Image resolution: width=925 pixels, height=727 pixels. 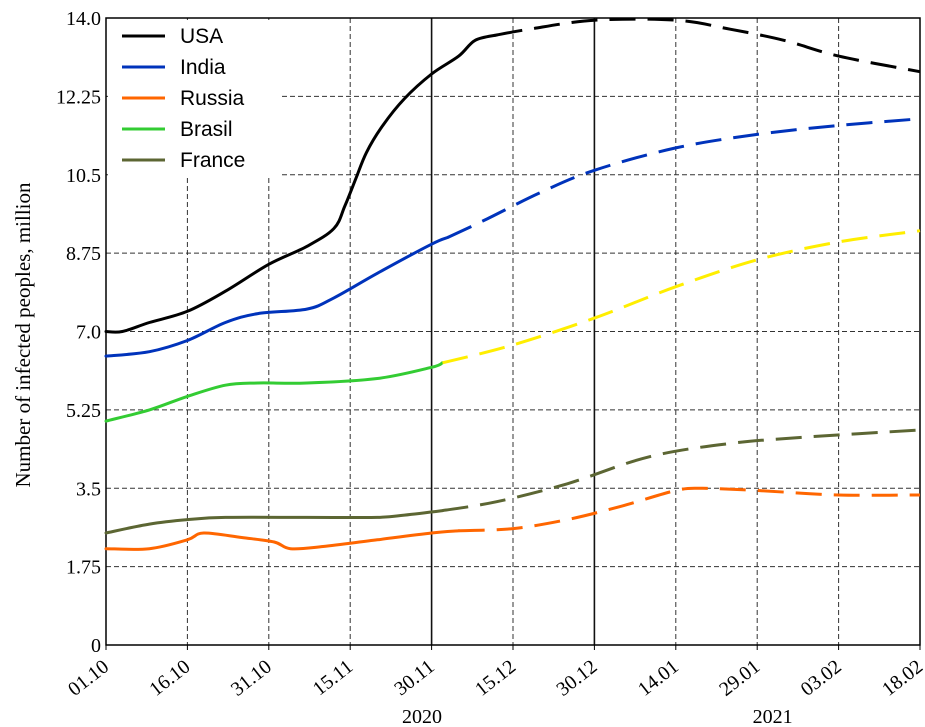 I want to click on x-tick-label: 30.12, so click(x=576, y=678).